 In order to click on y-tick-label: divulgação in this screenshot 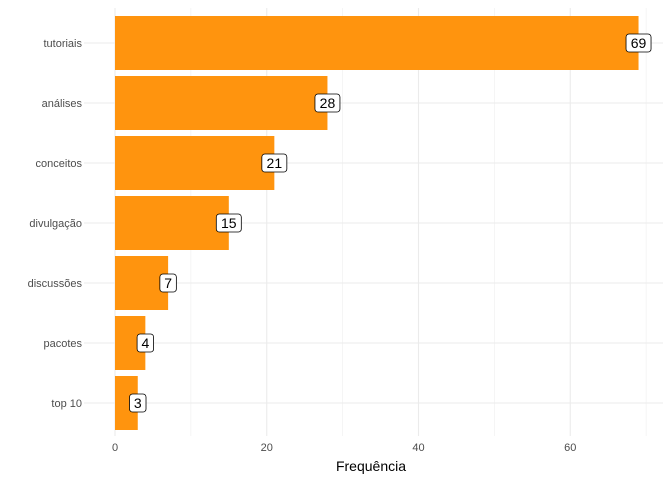, I will do `click(55, 224)`.